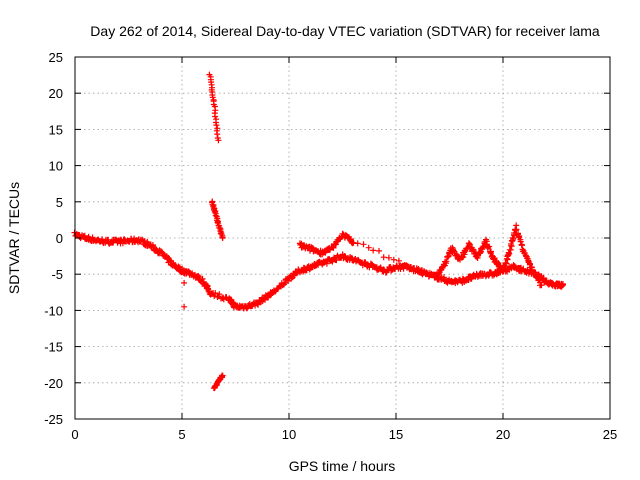  What do you see at coordinates (14, 238) in the screenshot?
I see `y-axis-title: SDTVAR / TECUs` at bounding box center [14, 238].